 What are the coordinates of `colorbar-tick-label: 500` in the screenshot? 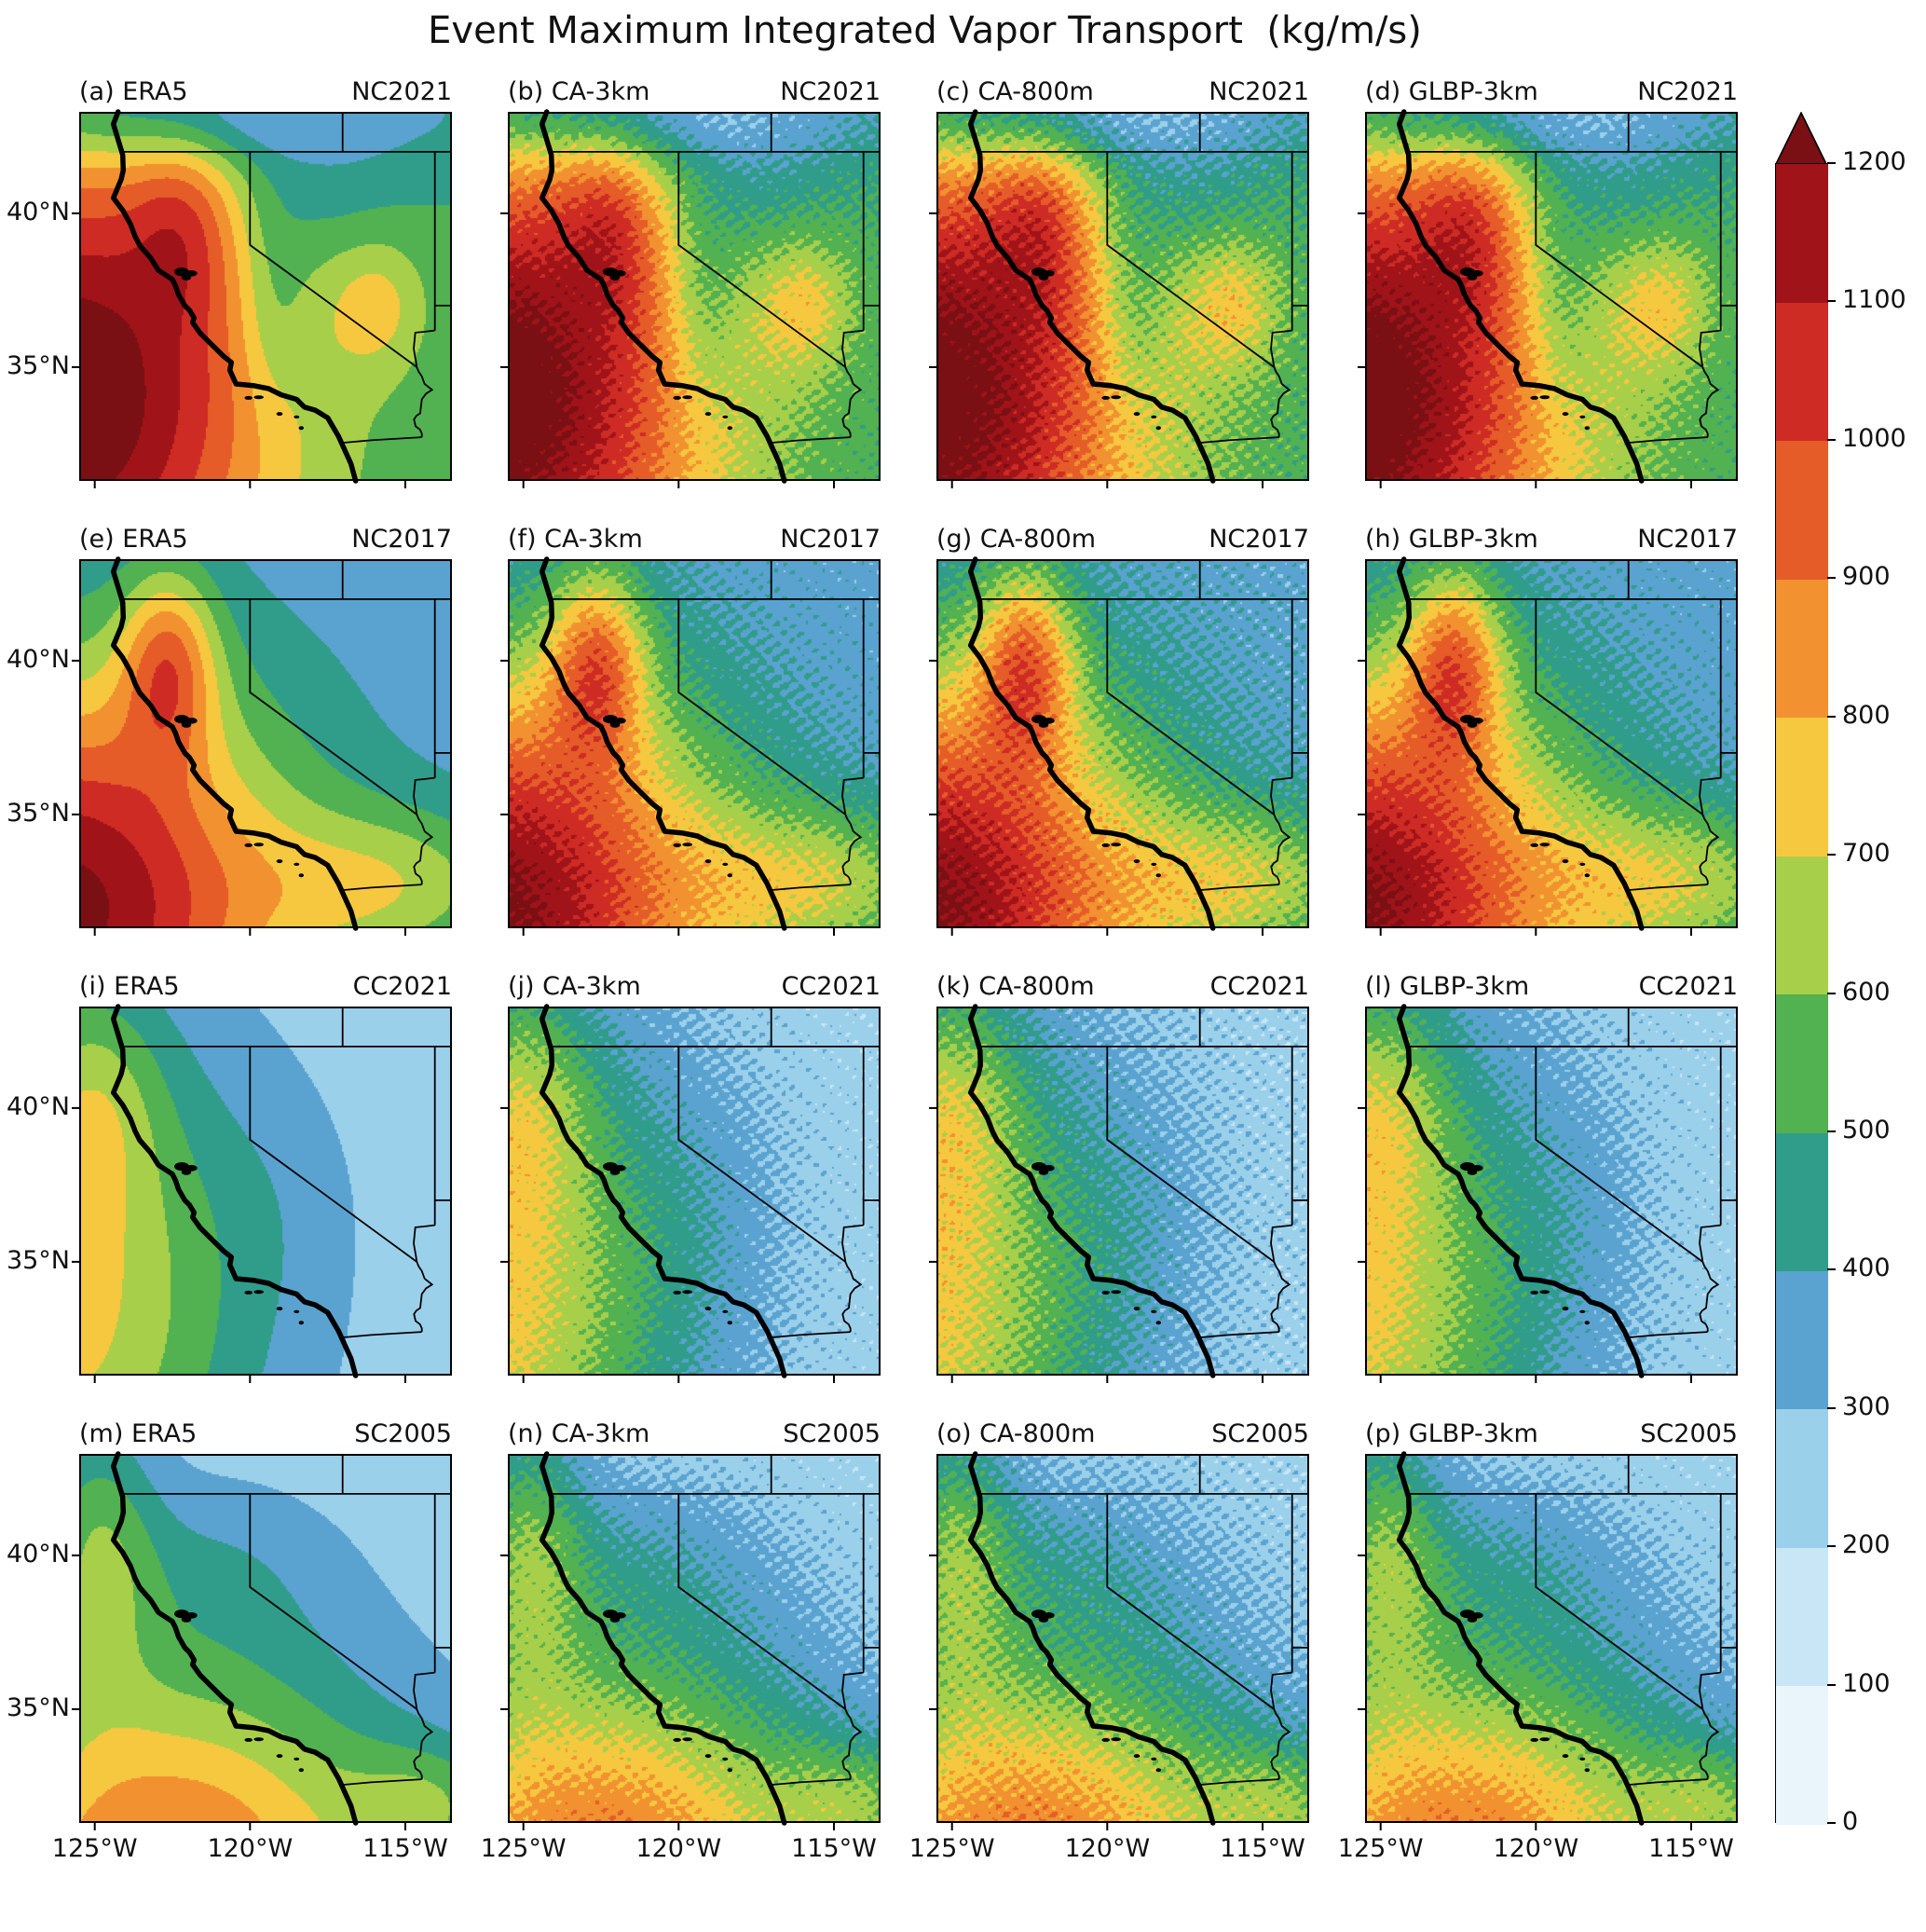 It's located at (1866, 1129).